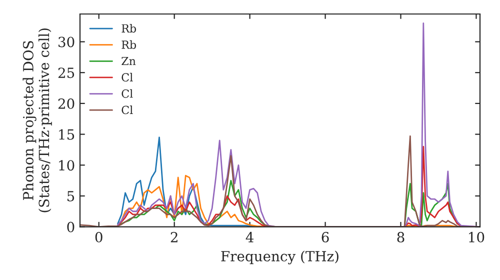 The image size is (500, 280). I want to click on y-tick-label: 30, so click(66, 42).